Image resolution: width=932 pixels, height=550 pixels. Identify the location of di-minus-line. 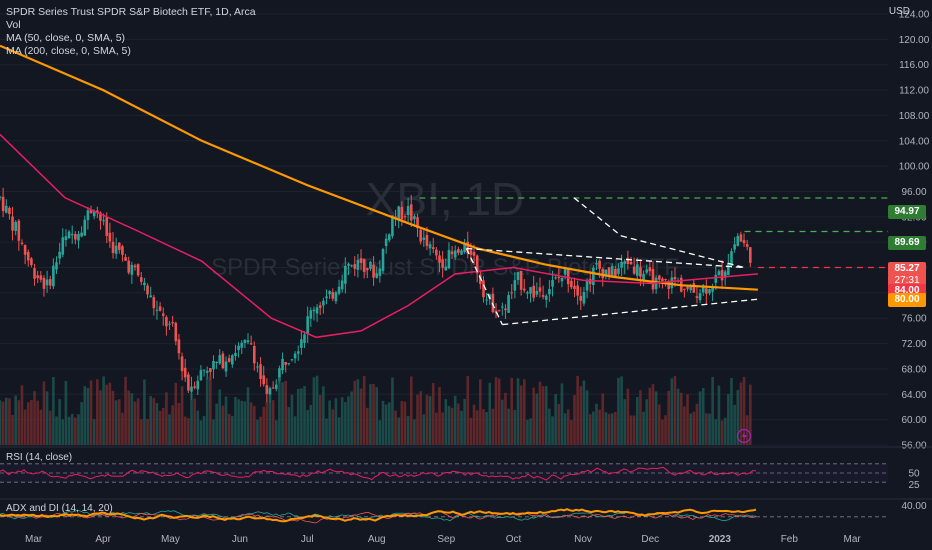
(378, 517).